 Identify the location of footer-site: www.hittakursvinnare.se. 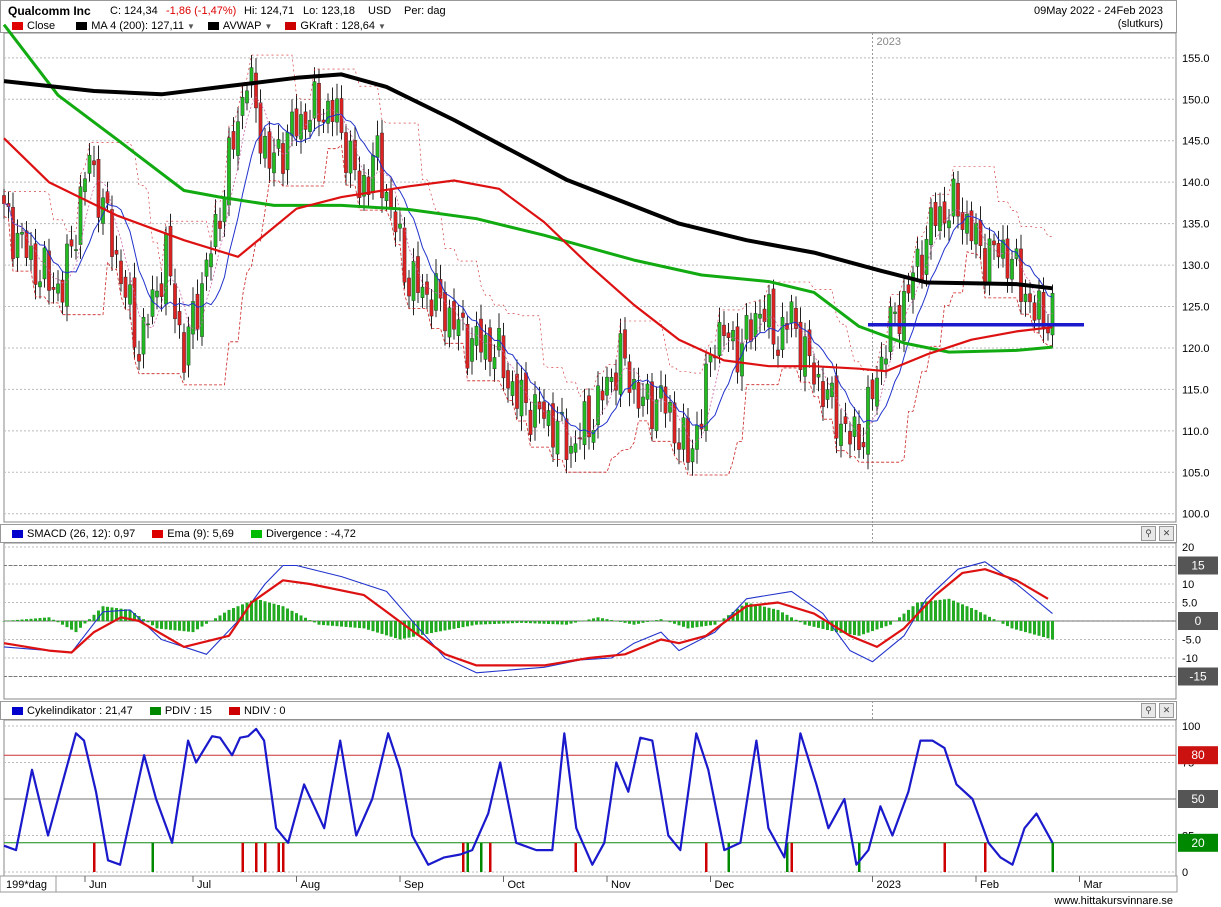
(1113, 901).